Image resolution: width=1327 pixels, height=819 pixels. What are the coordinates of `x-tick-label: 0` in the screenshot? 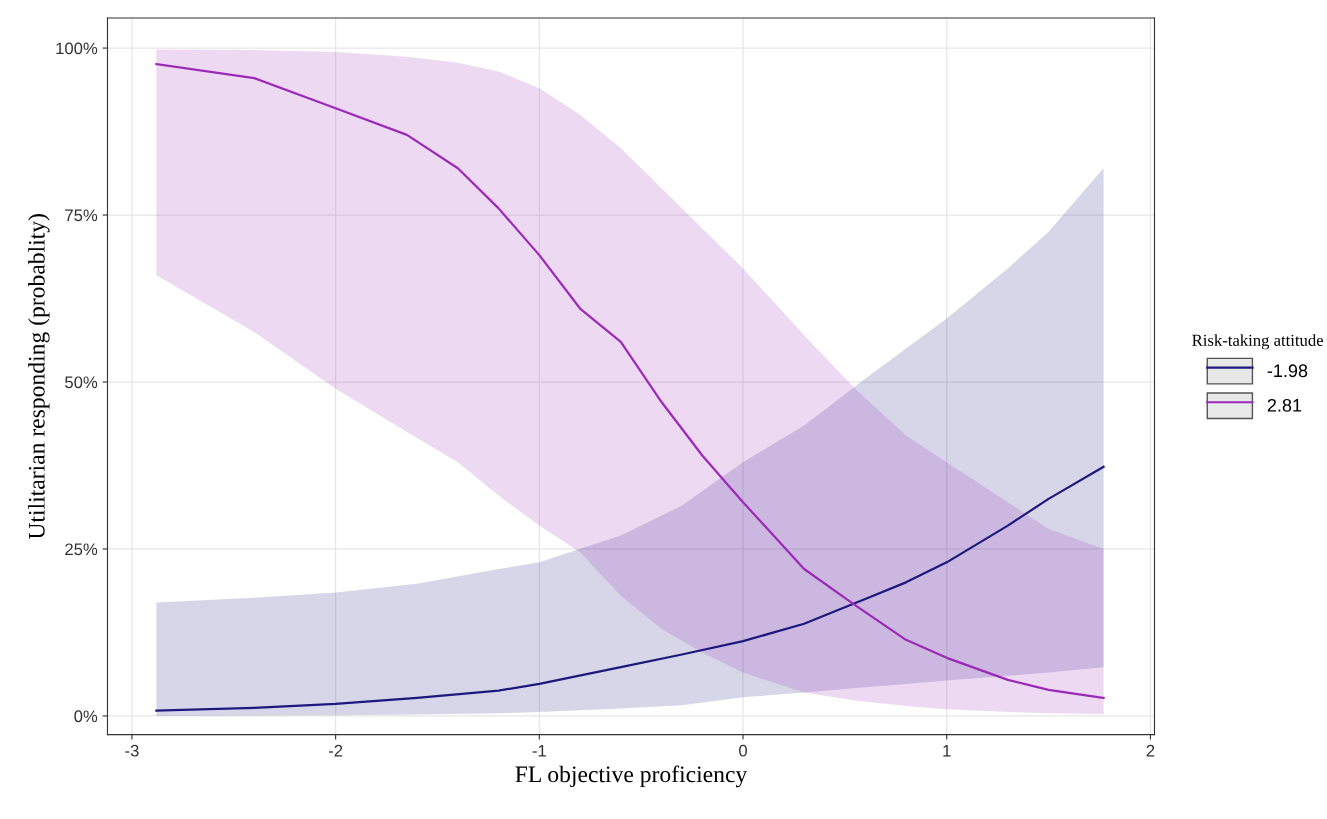 It's located at (743, 750).